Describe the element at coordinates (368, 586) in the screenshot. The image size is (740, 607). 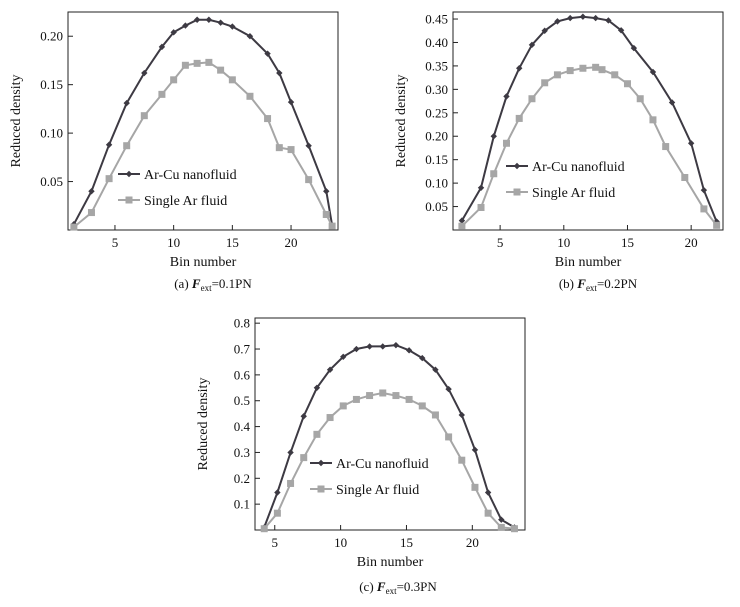
I see `caption-part: (c)` at that location.